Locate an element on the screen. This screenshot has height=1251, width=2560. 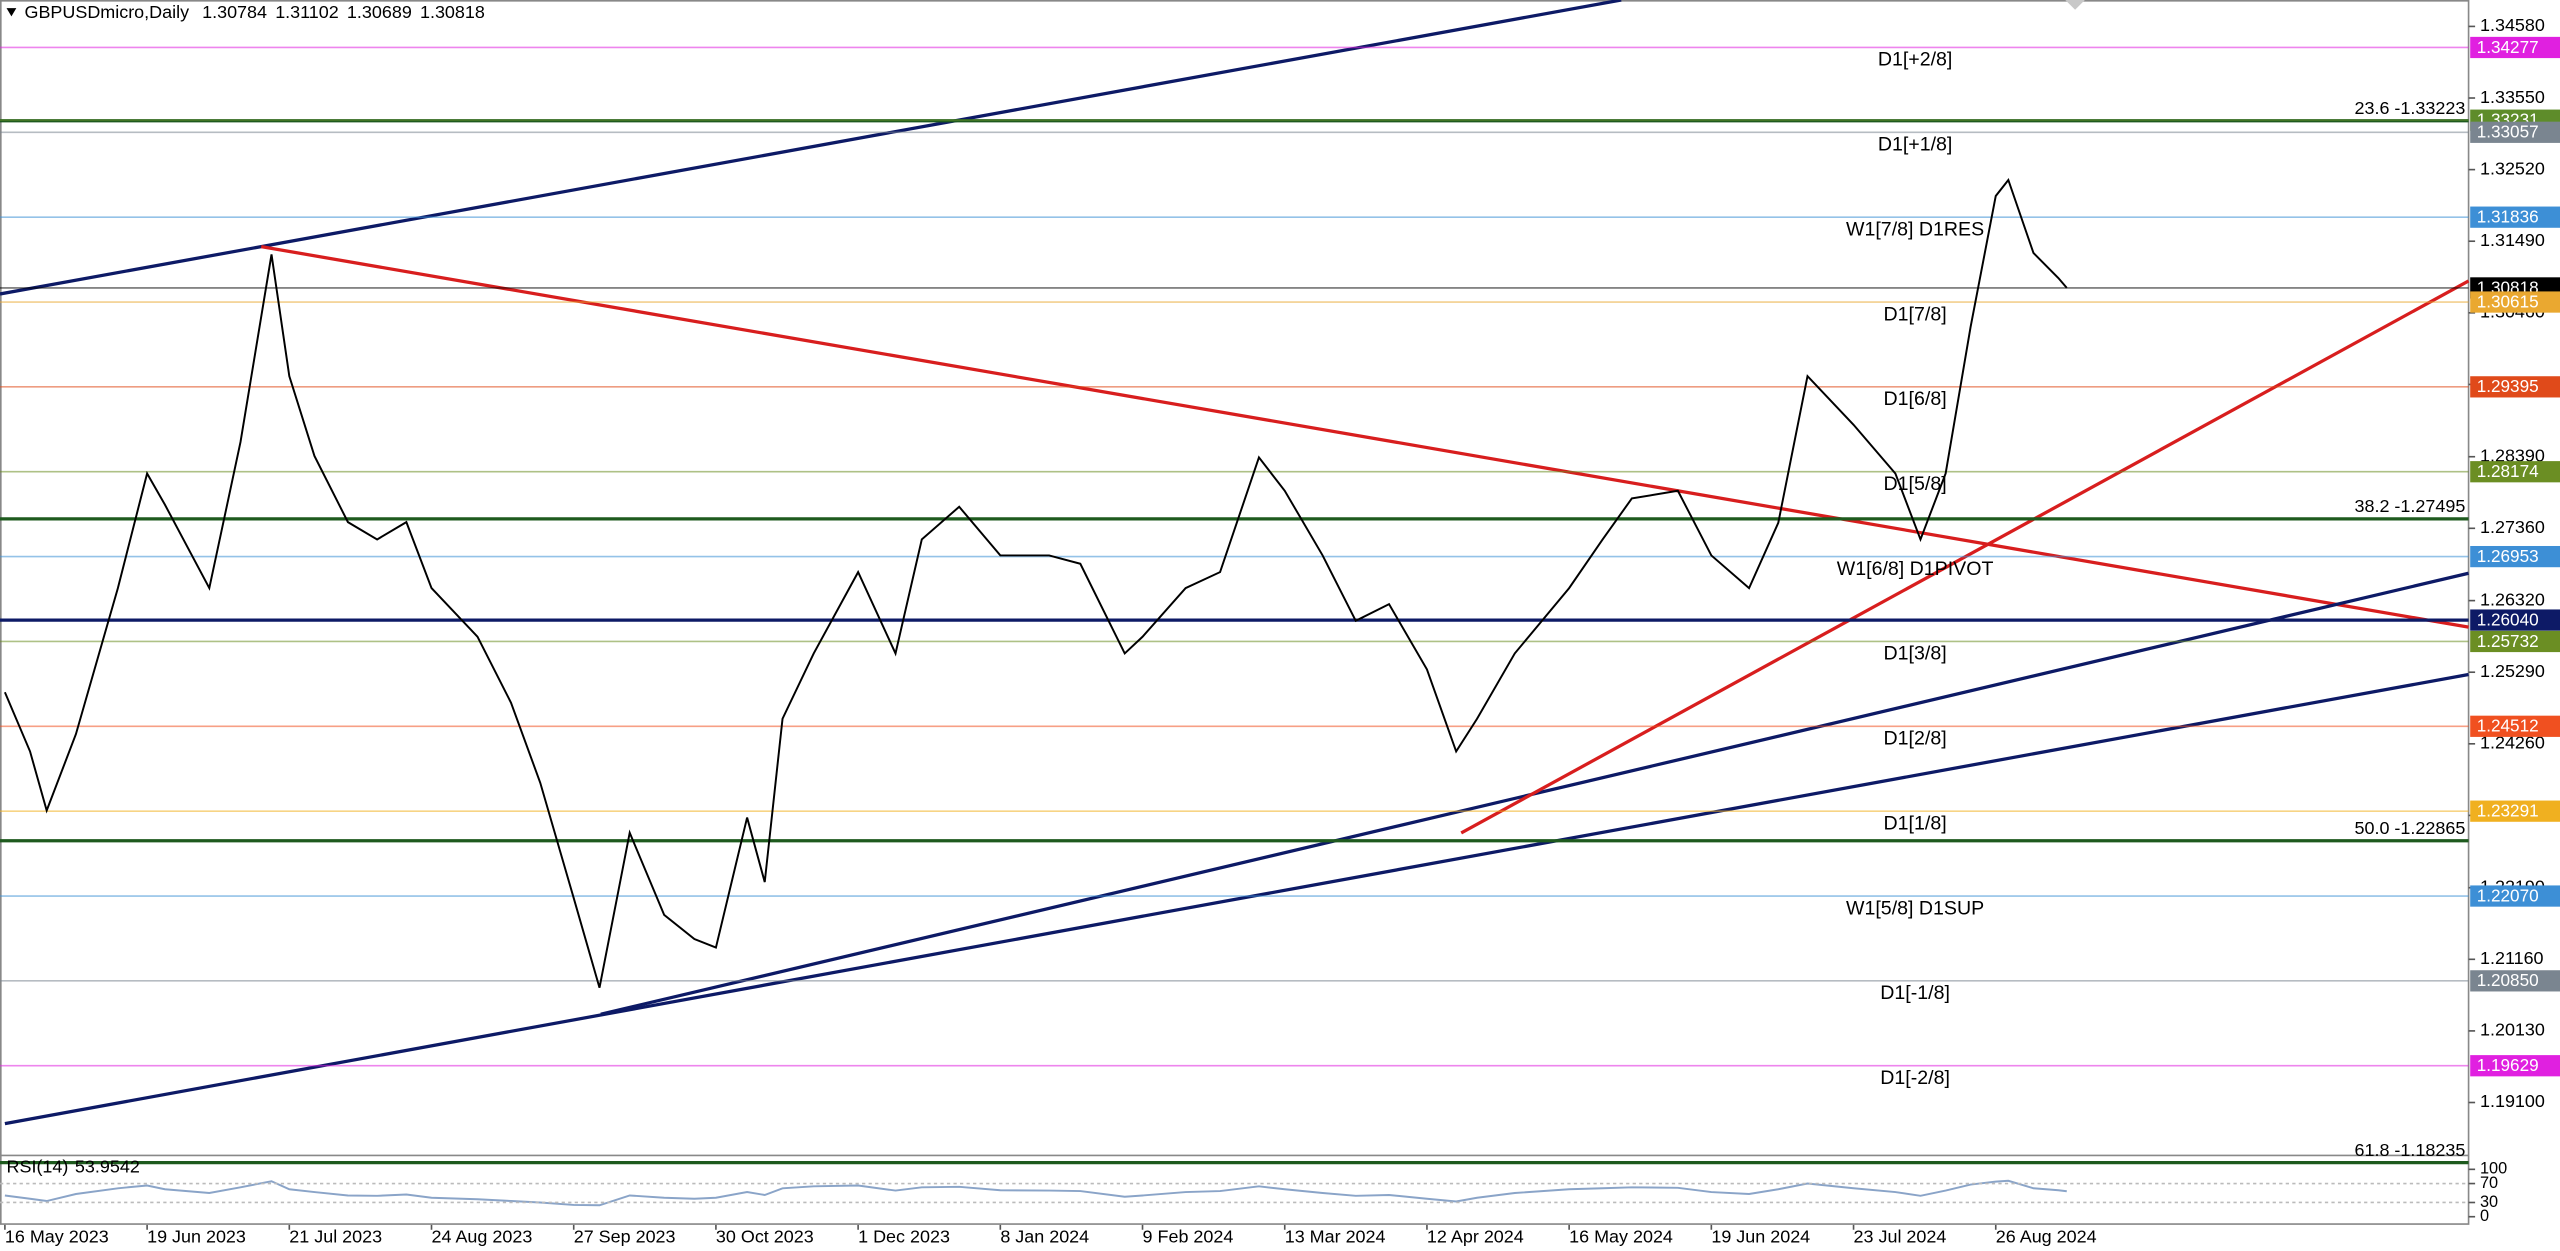
price-box-label: 1.20850 is located at coordinates (2508, 980).